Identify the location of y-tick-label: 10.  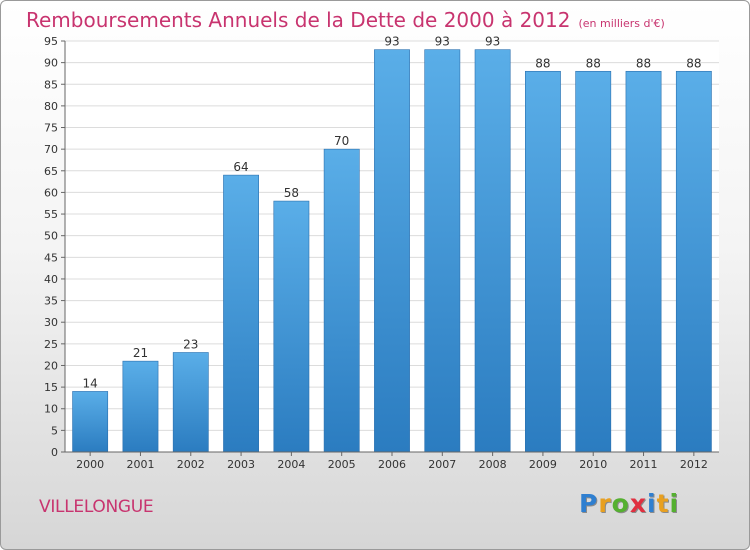
(51, 409).